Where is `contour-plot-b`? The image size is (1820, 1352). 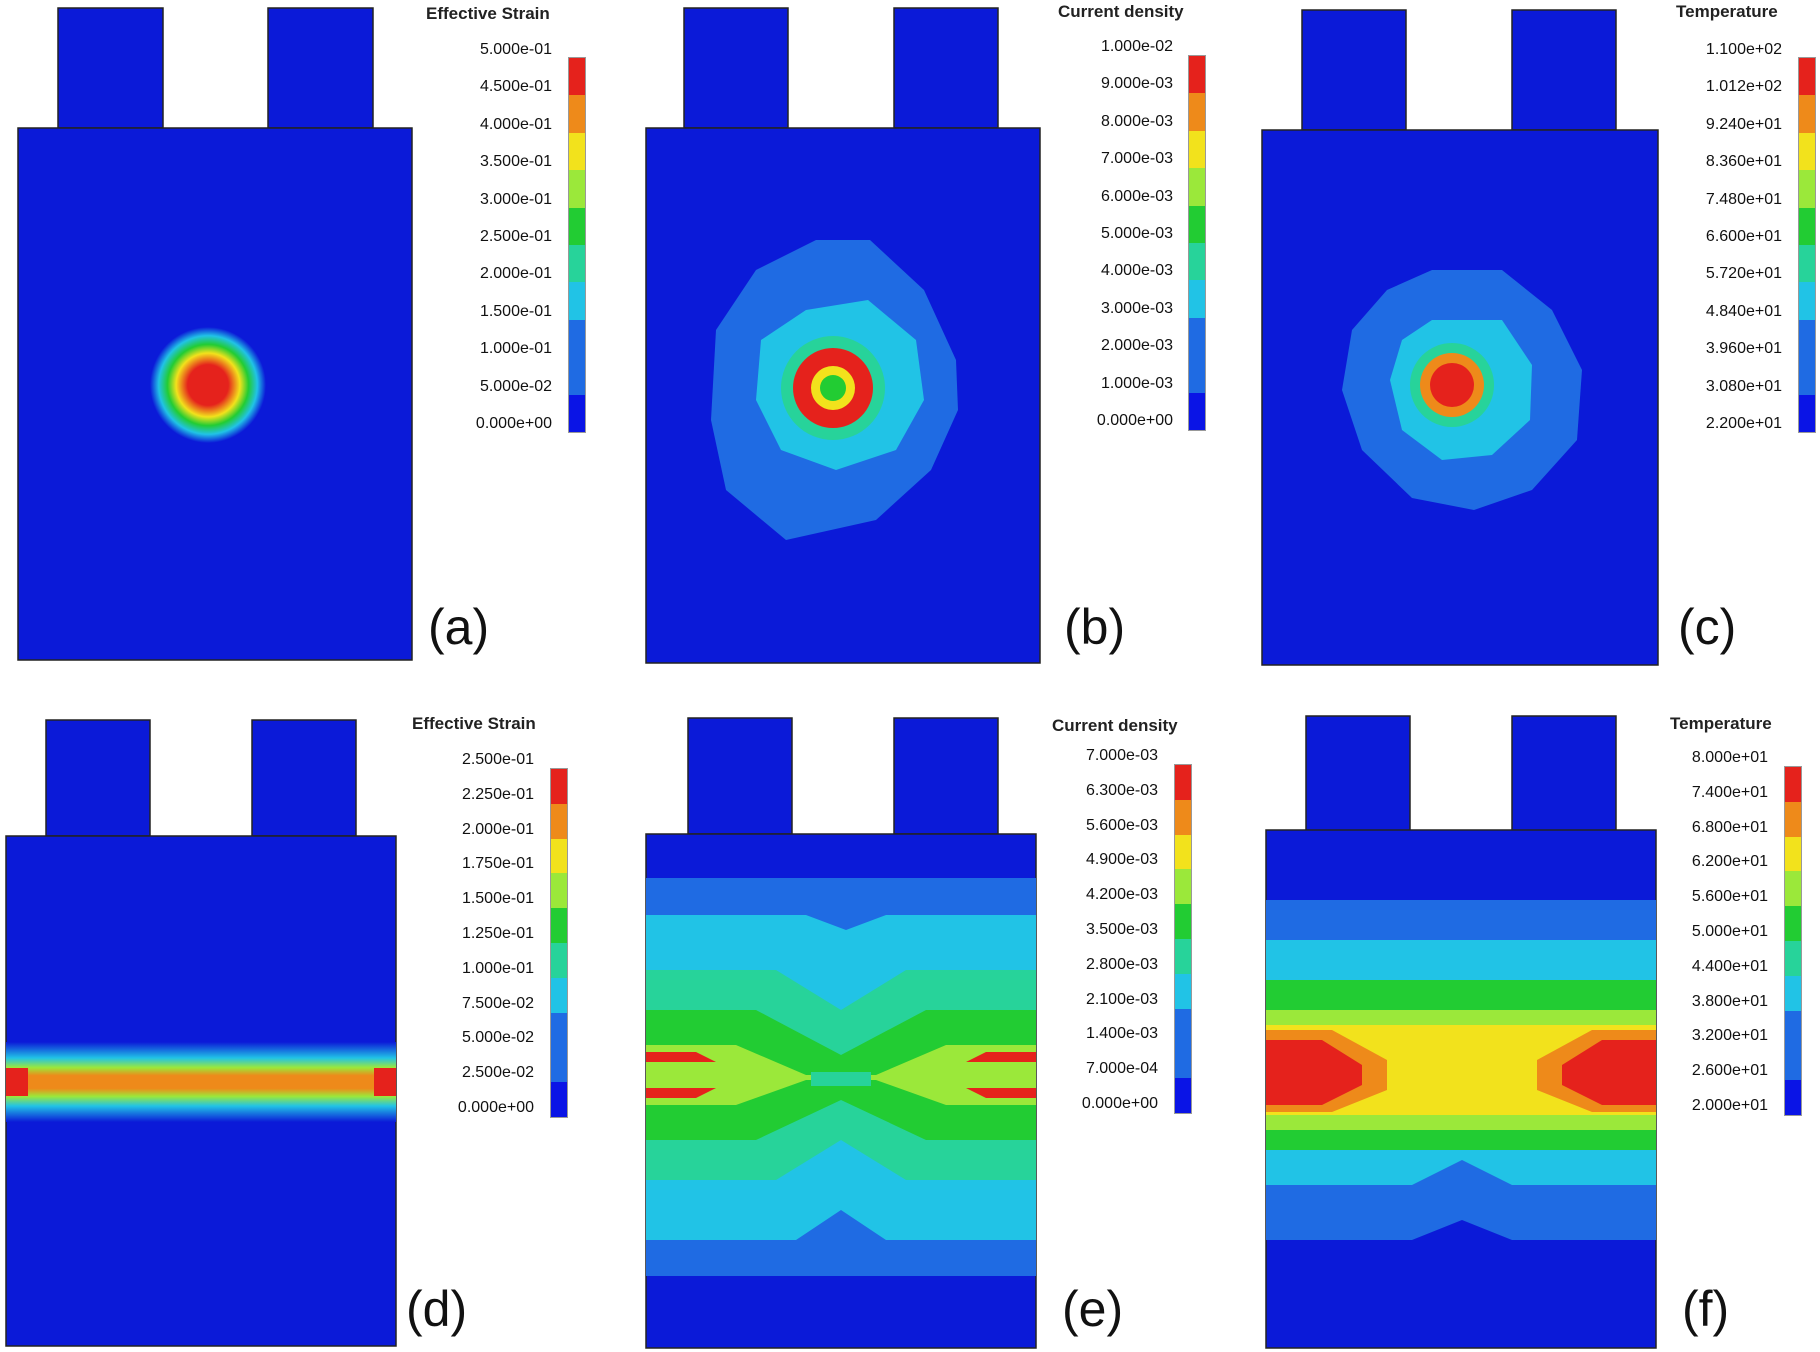 contour-plot-b is located at coordinates (843, 335).